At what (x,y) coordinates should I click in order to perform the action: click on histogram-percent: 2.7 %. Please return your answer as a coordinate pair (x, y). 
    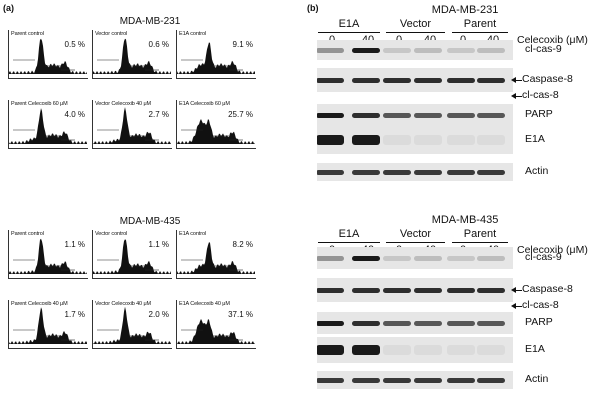
    Looking at the image, I should click on (158, 114).